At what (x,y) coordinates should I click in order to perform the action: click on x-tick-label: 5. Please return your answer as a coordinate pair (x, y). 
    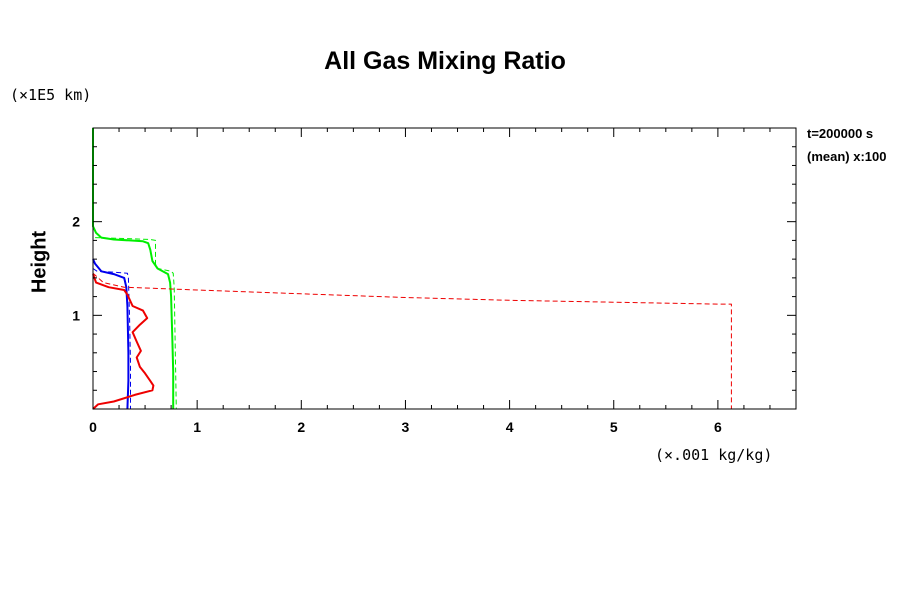
    Looking at the image, I should click on (614, 427).